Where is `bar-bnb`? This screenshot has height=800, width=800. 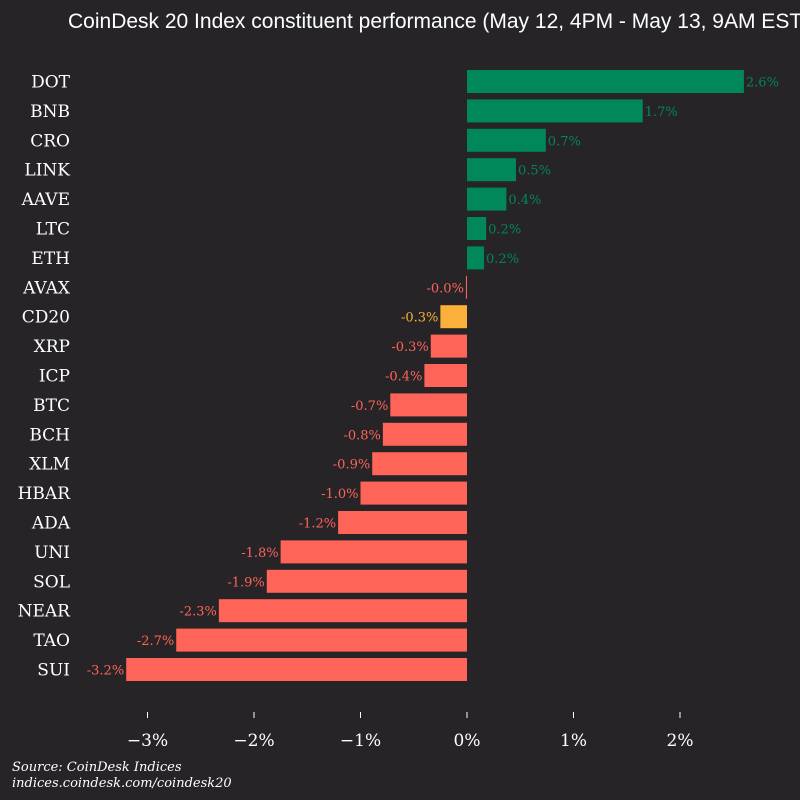
bar-bnb is located at coordinates (555, 111).